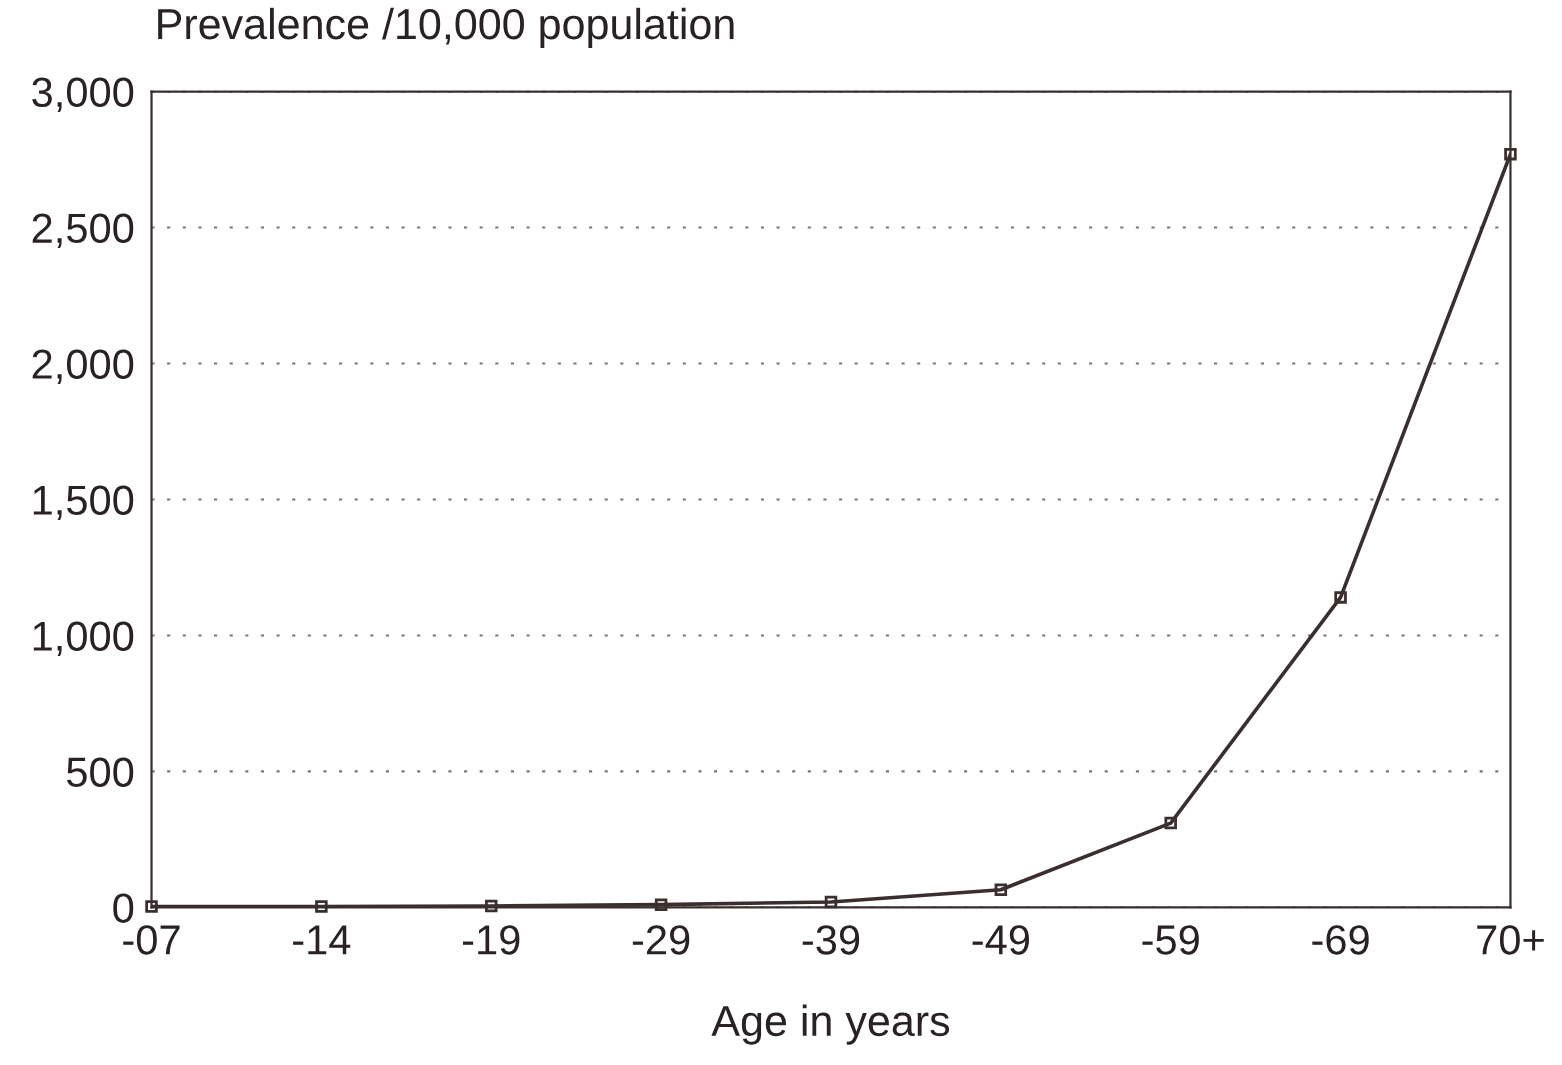 Image resolution: width=1562 pixels, height=1065 pixels. I want to click on y-tick-label: 3,000, so click(83, 95).